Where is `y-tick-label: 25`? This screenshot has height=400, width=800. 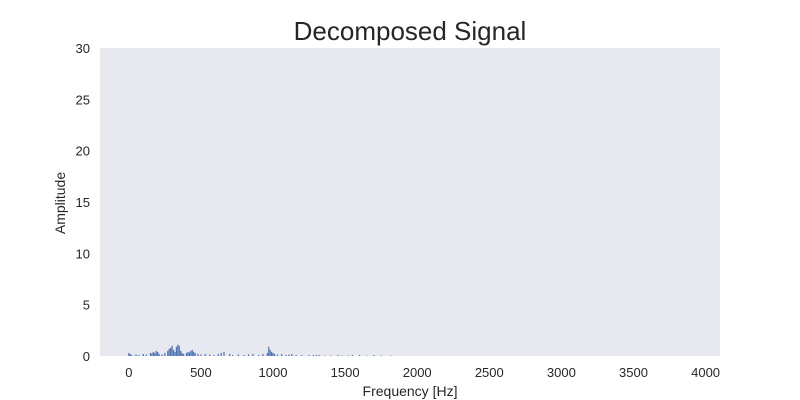
y-tick-label: 25 is located at coordinates (83, 99).